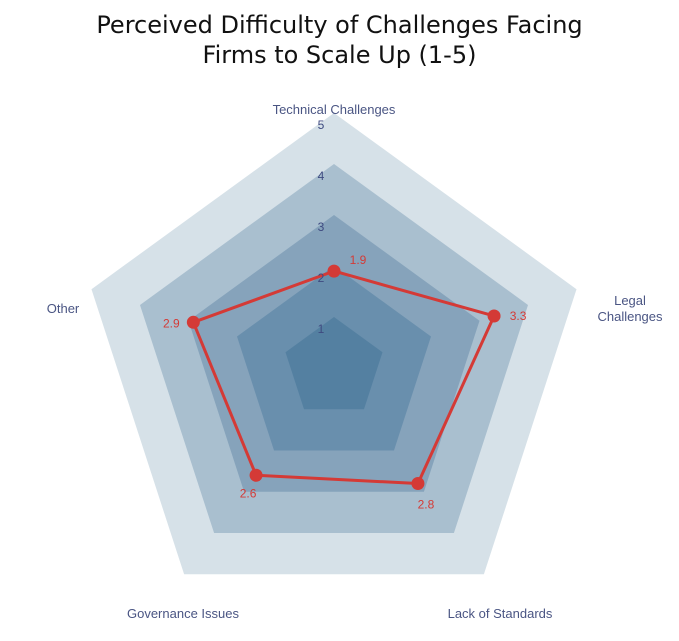 This screenshot has height=641, width=679. What do you see at coordinates (183, 613) in the screenshot?
I see `axis-label-4: Governance Issues` at bounding box center [183, 613].